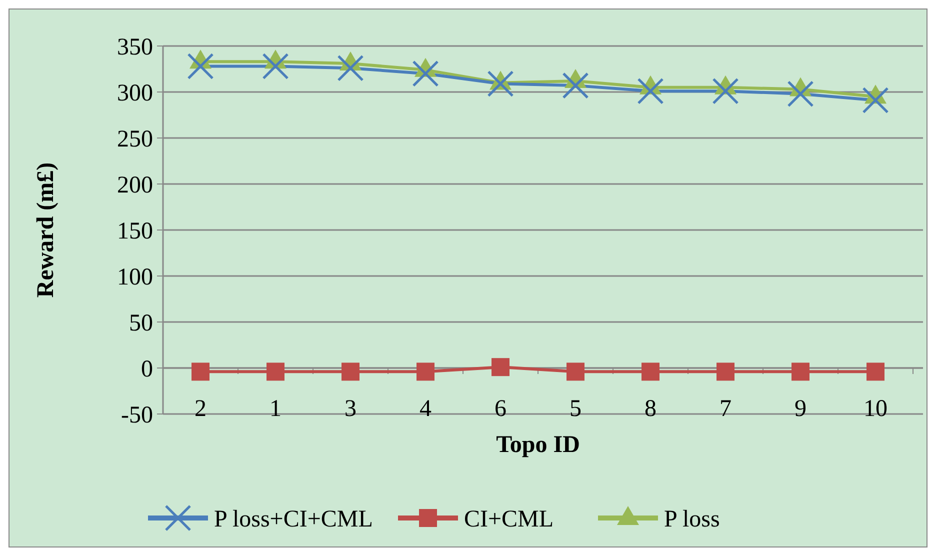  I want to click on y-tick-label: 100, so click(135, 277).